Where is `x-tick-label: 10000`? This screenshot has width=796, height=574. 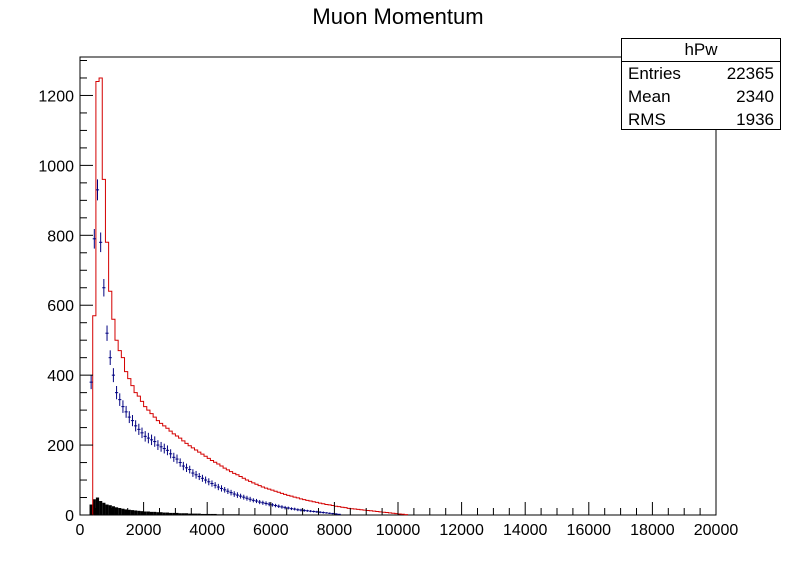
x-tick-label: 10000 is located at coordinates (398, 530).